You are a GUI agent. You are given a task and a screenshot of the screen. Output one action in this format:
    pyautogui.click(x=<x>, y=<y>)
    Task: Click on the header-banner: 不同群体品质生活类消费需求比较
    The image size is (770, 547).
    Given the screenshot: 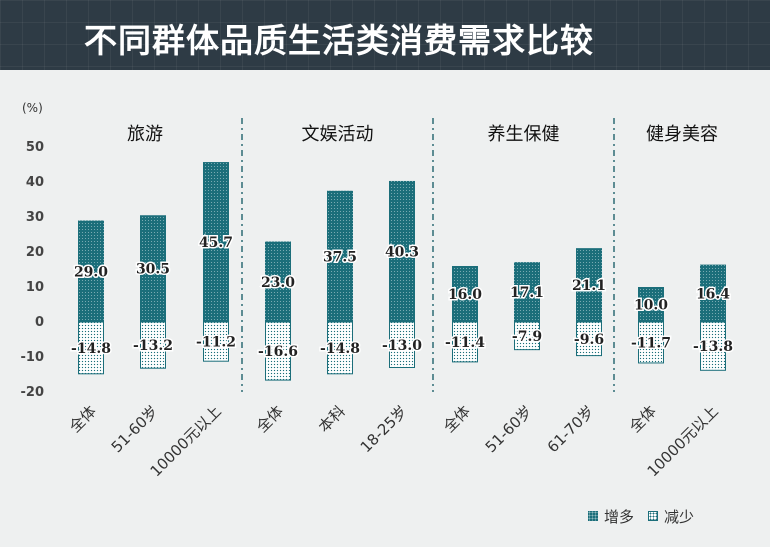 What is the action you would take?
    pyautogui.click(x=385, y=35)
    